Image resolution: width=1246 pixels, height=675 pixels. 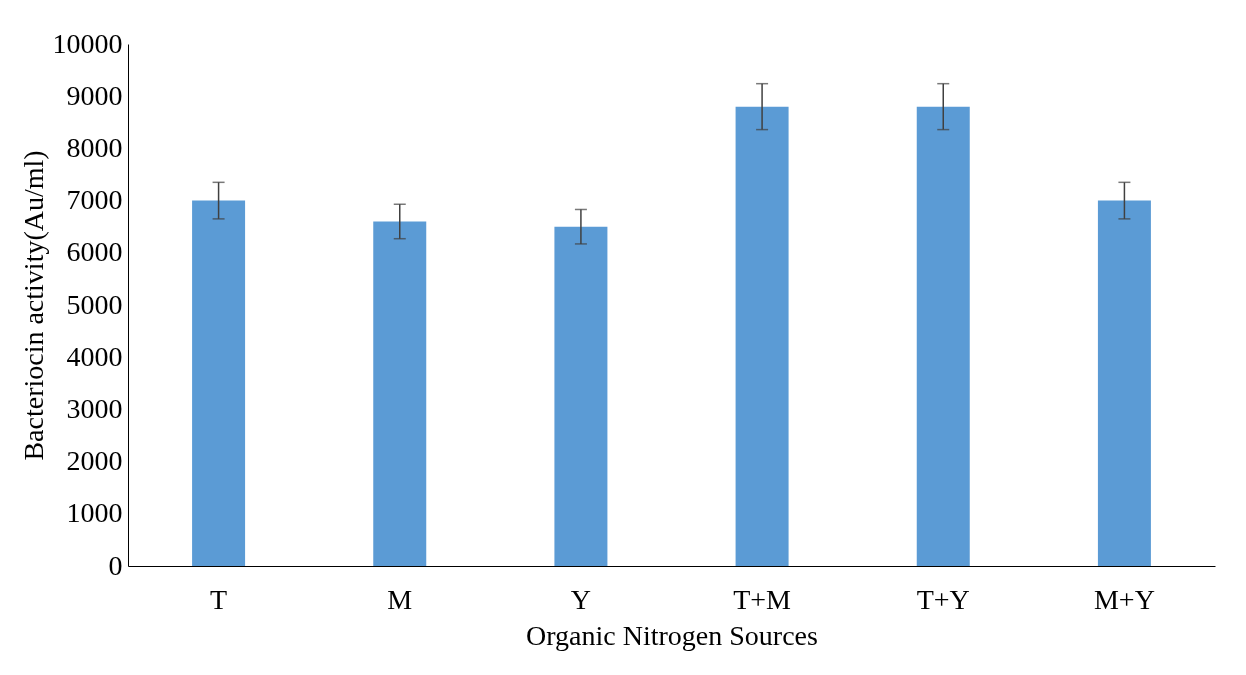 What do you see at coordinates (94, 356) in the screenshot?
I see `y-tick-label: 4000` at bounding box center [94, 356].